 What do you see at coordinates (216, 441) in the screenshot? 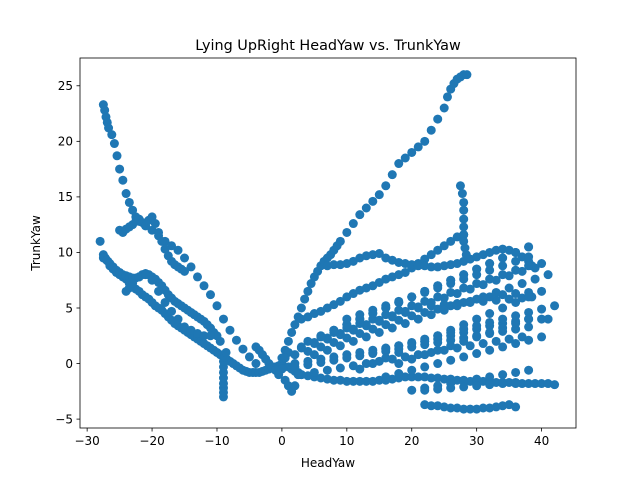
I see `x-tick-label: −10` at bounding box center [216, 441].